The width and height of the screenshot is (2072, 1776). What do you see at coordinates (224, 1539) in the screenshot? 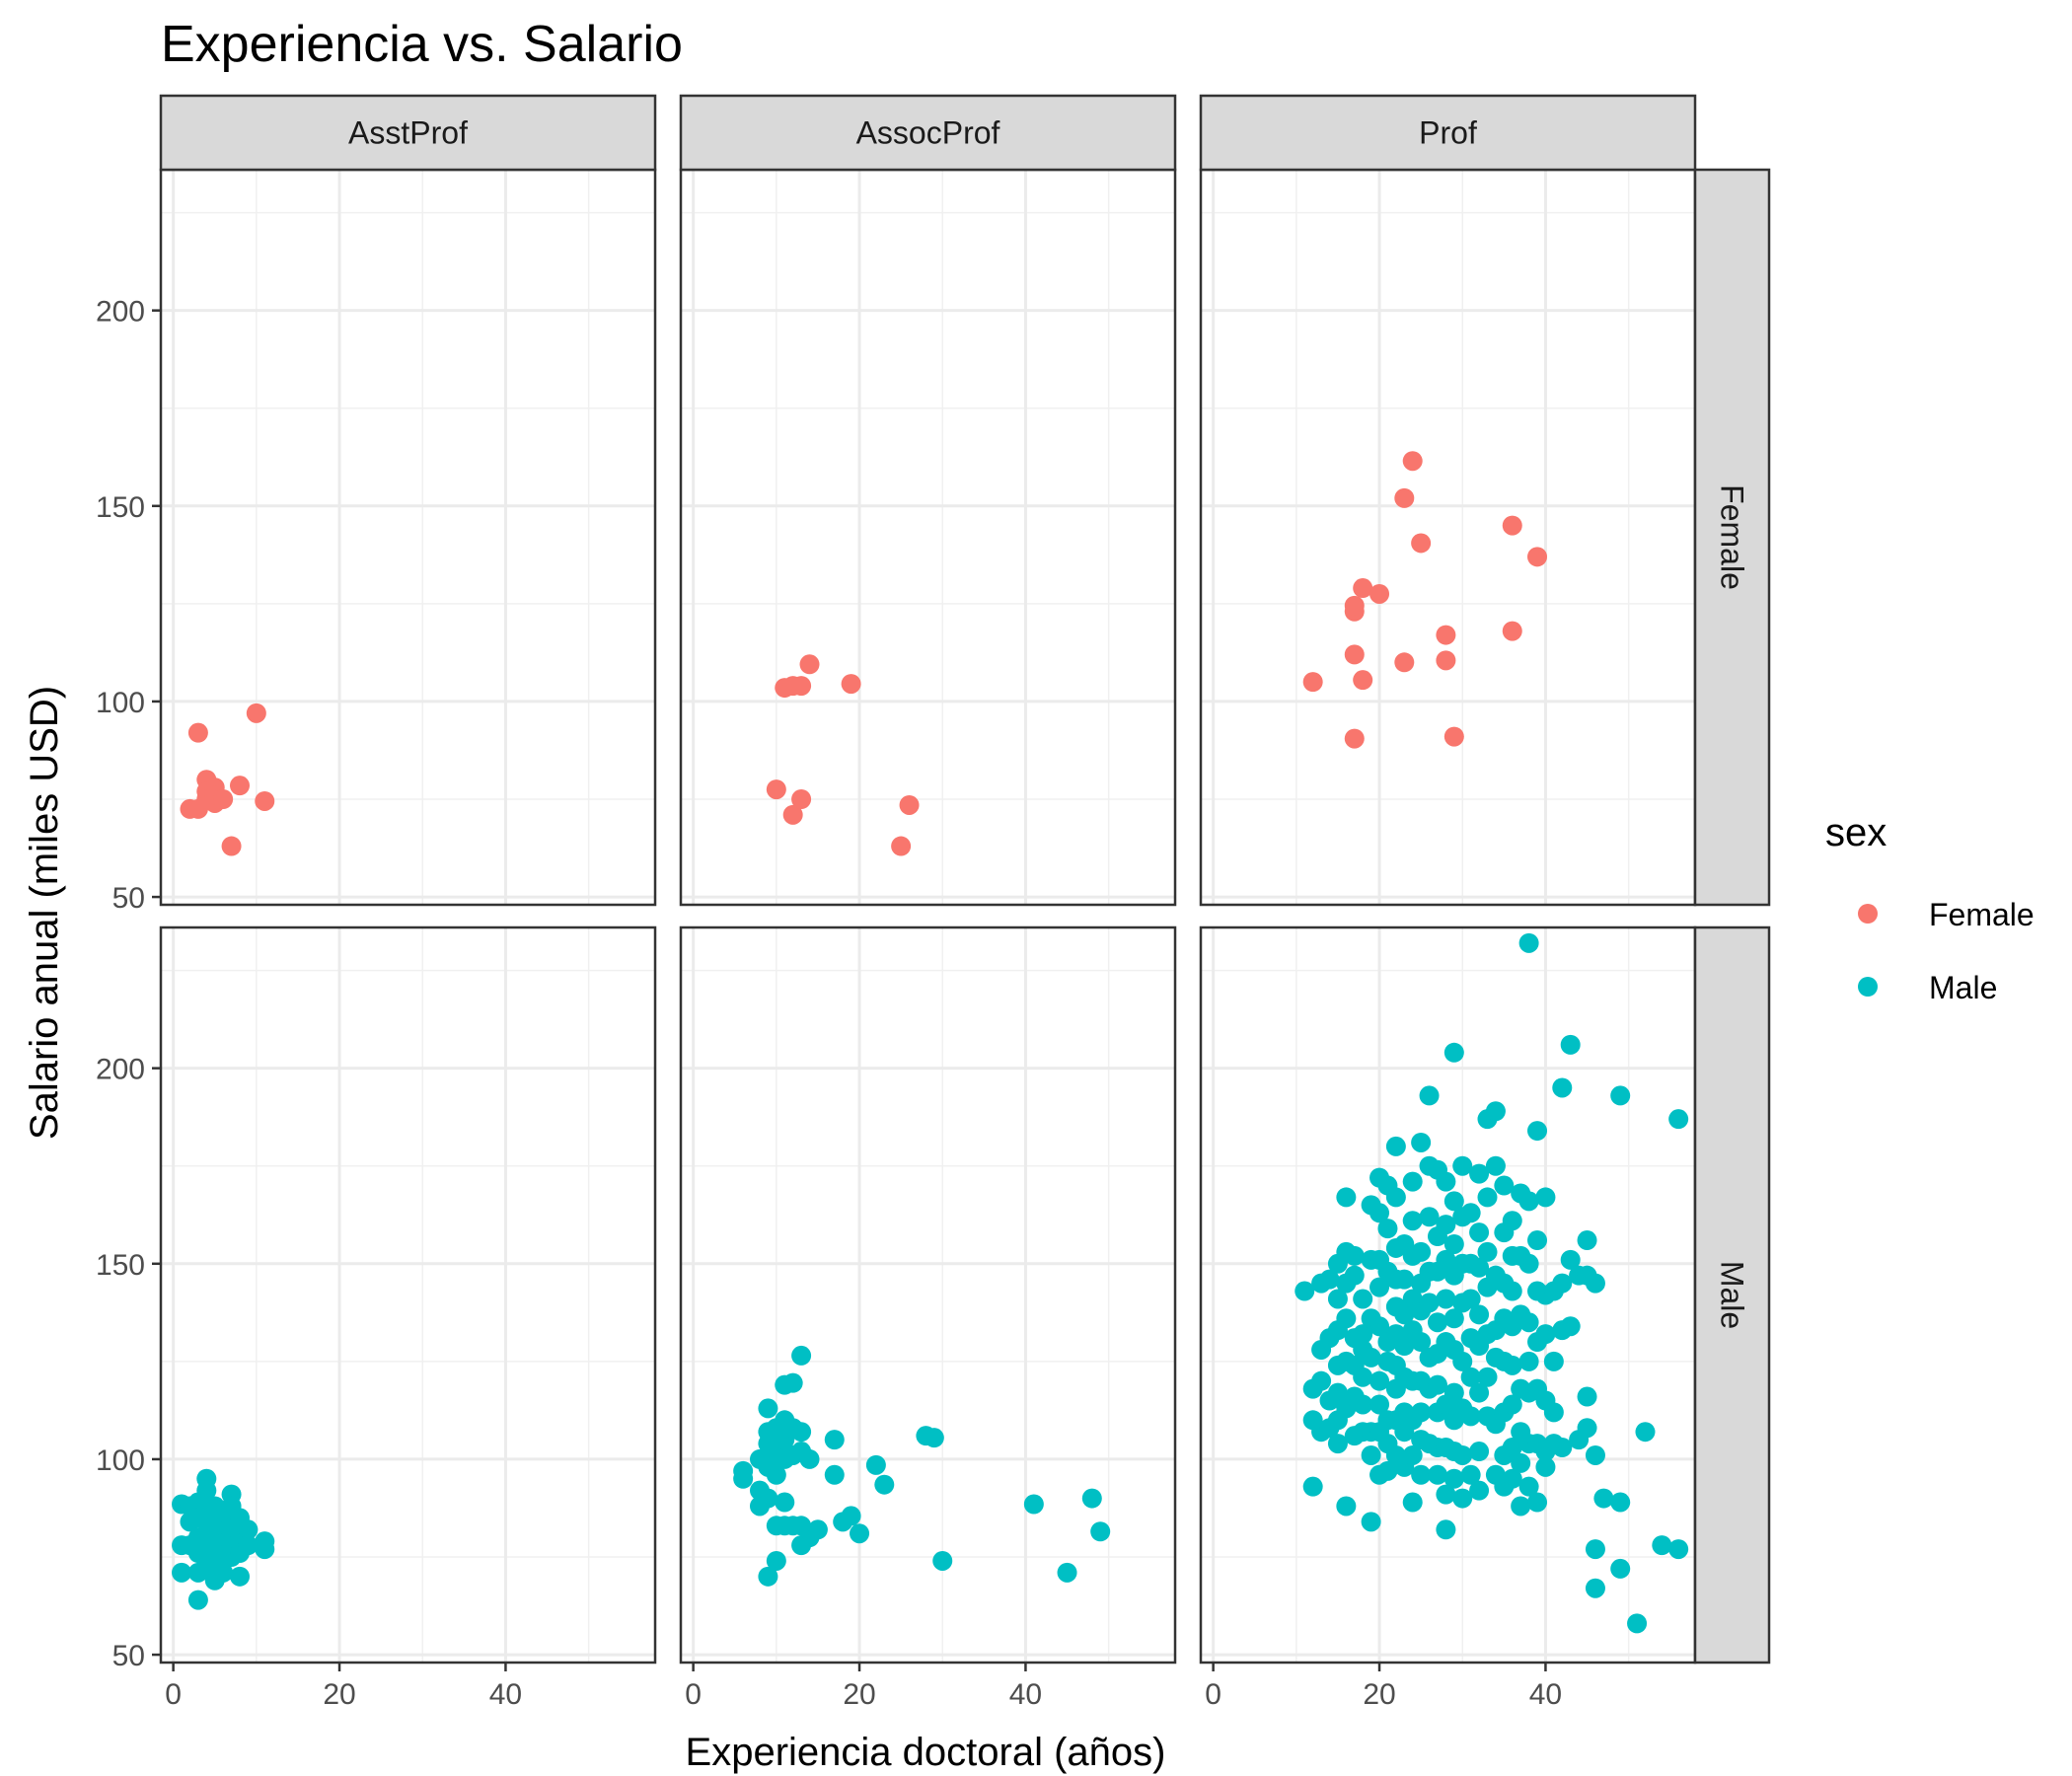
I see `points-asstprof-male` at bounding box center [224, 1539].